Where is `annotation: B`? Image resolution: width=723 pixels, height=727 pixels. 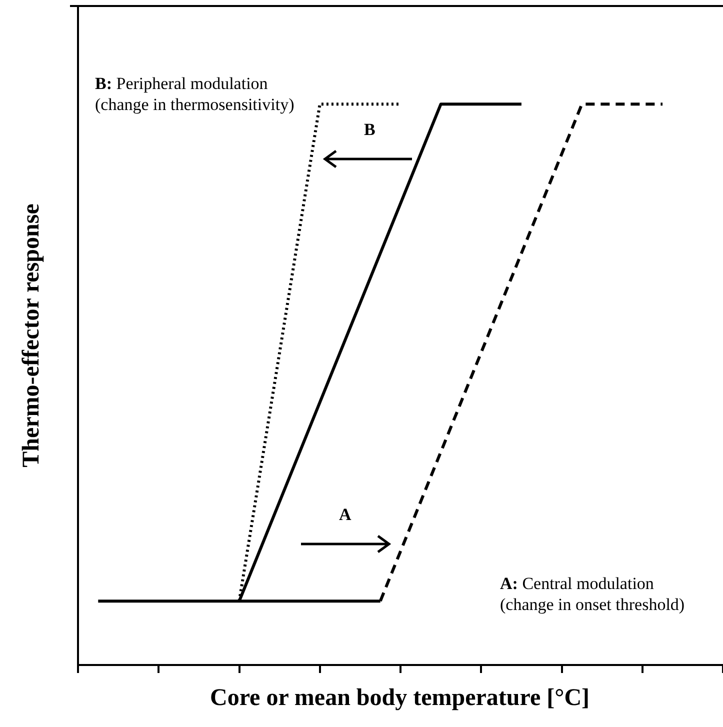
annotation: B is located at coordinates (370, 130).